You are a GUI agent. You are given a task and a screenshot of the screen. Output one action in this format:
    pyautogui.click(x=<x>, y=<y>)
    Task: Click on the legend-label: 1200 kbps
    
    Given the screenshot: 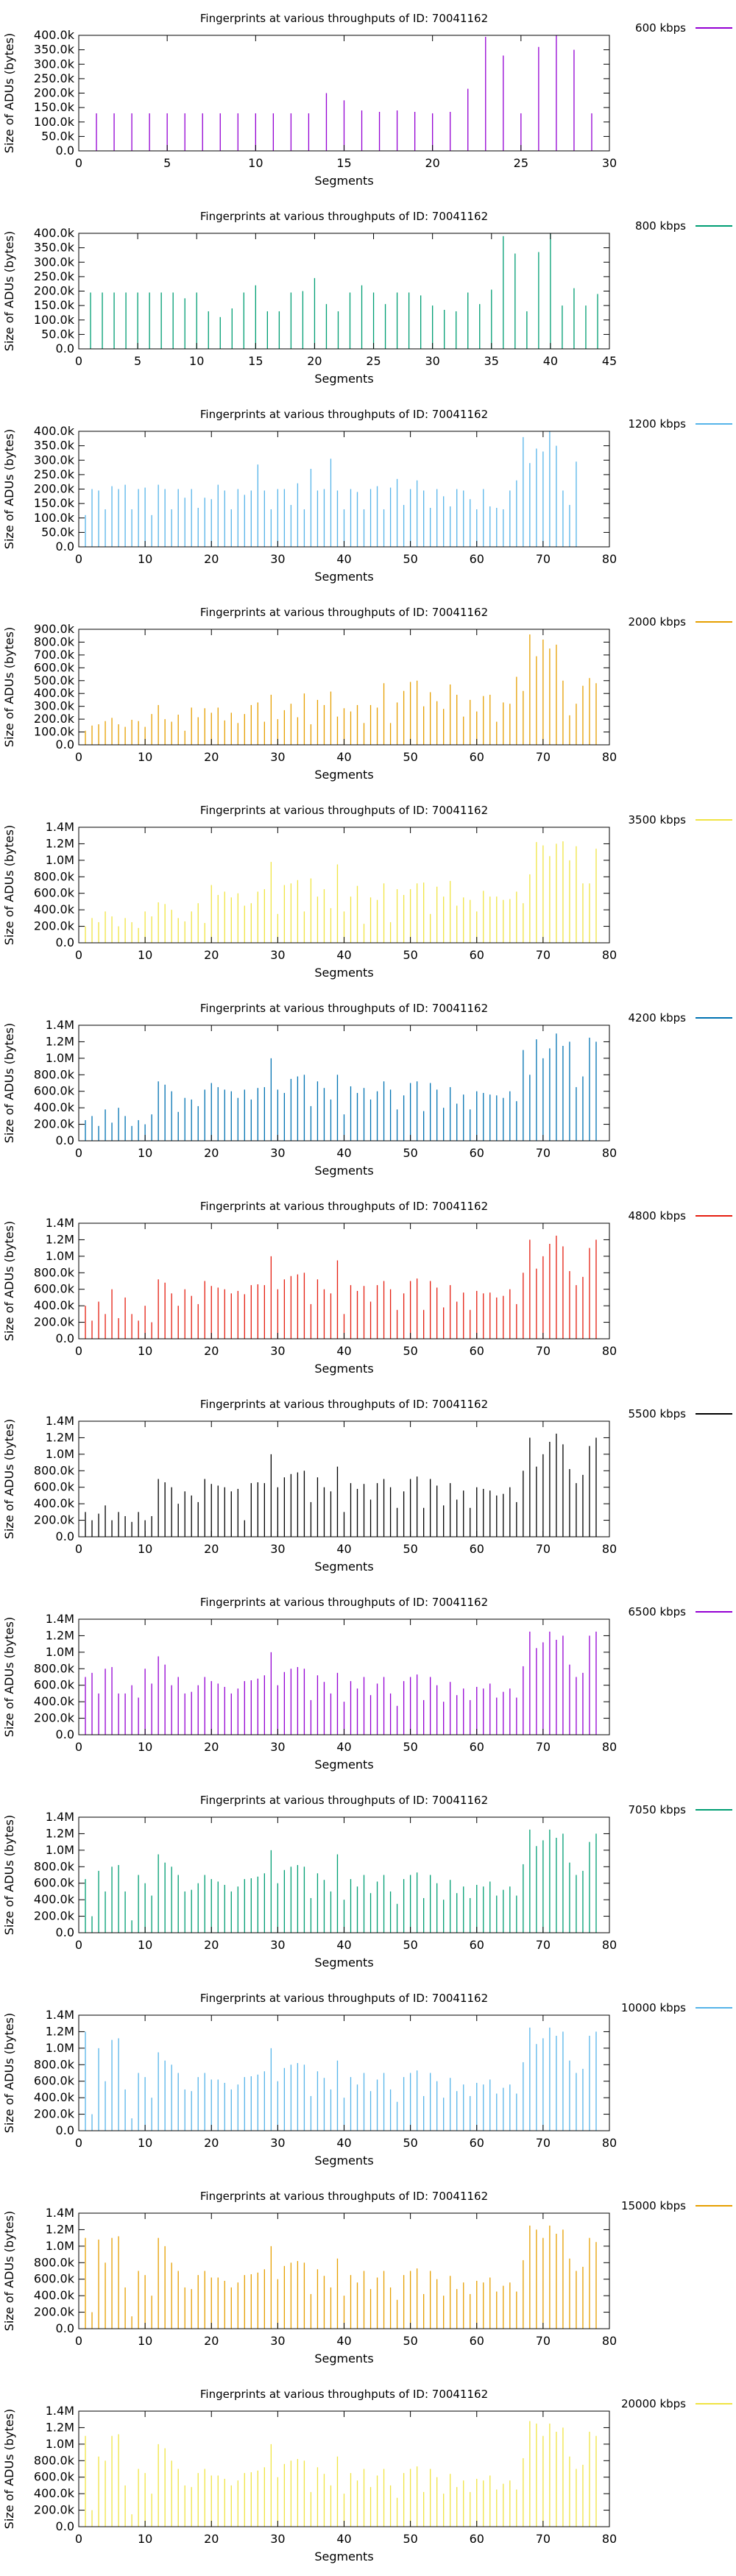 What is the action you would take?
    pyautogui.click(x=658, y=424)
    